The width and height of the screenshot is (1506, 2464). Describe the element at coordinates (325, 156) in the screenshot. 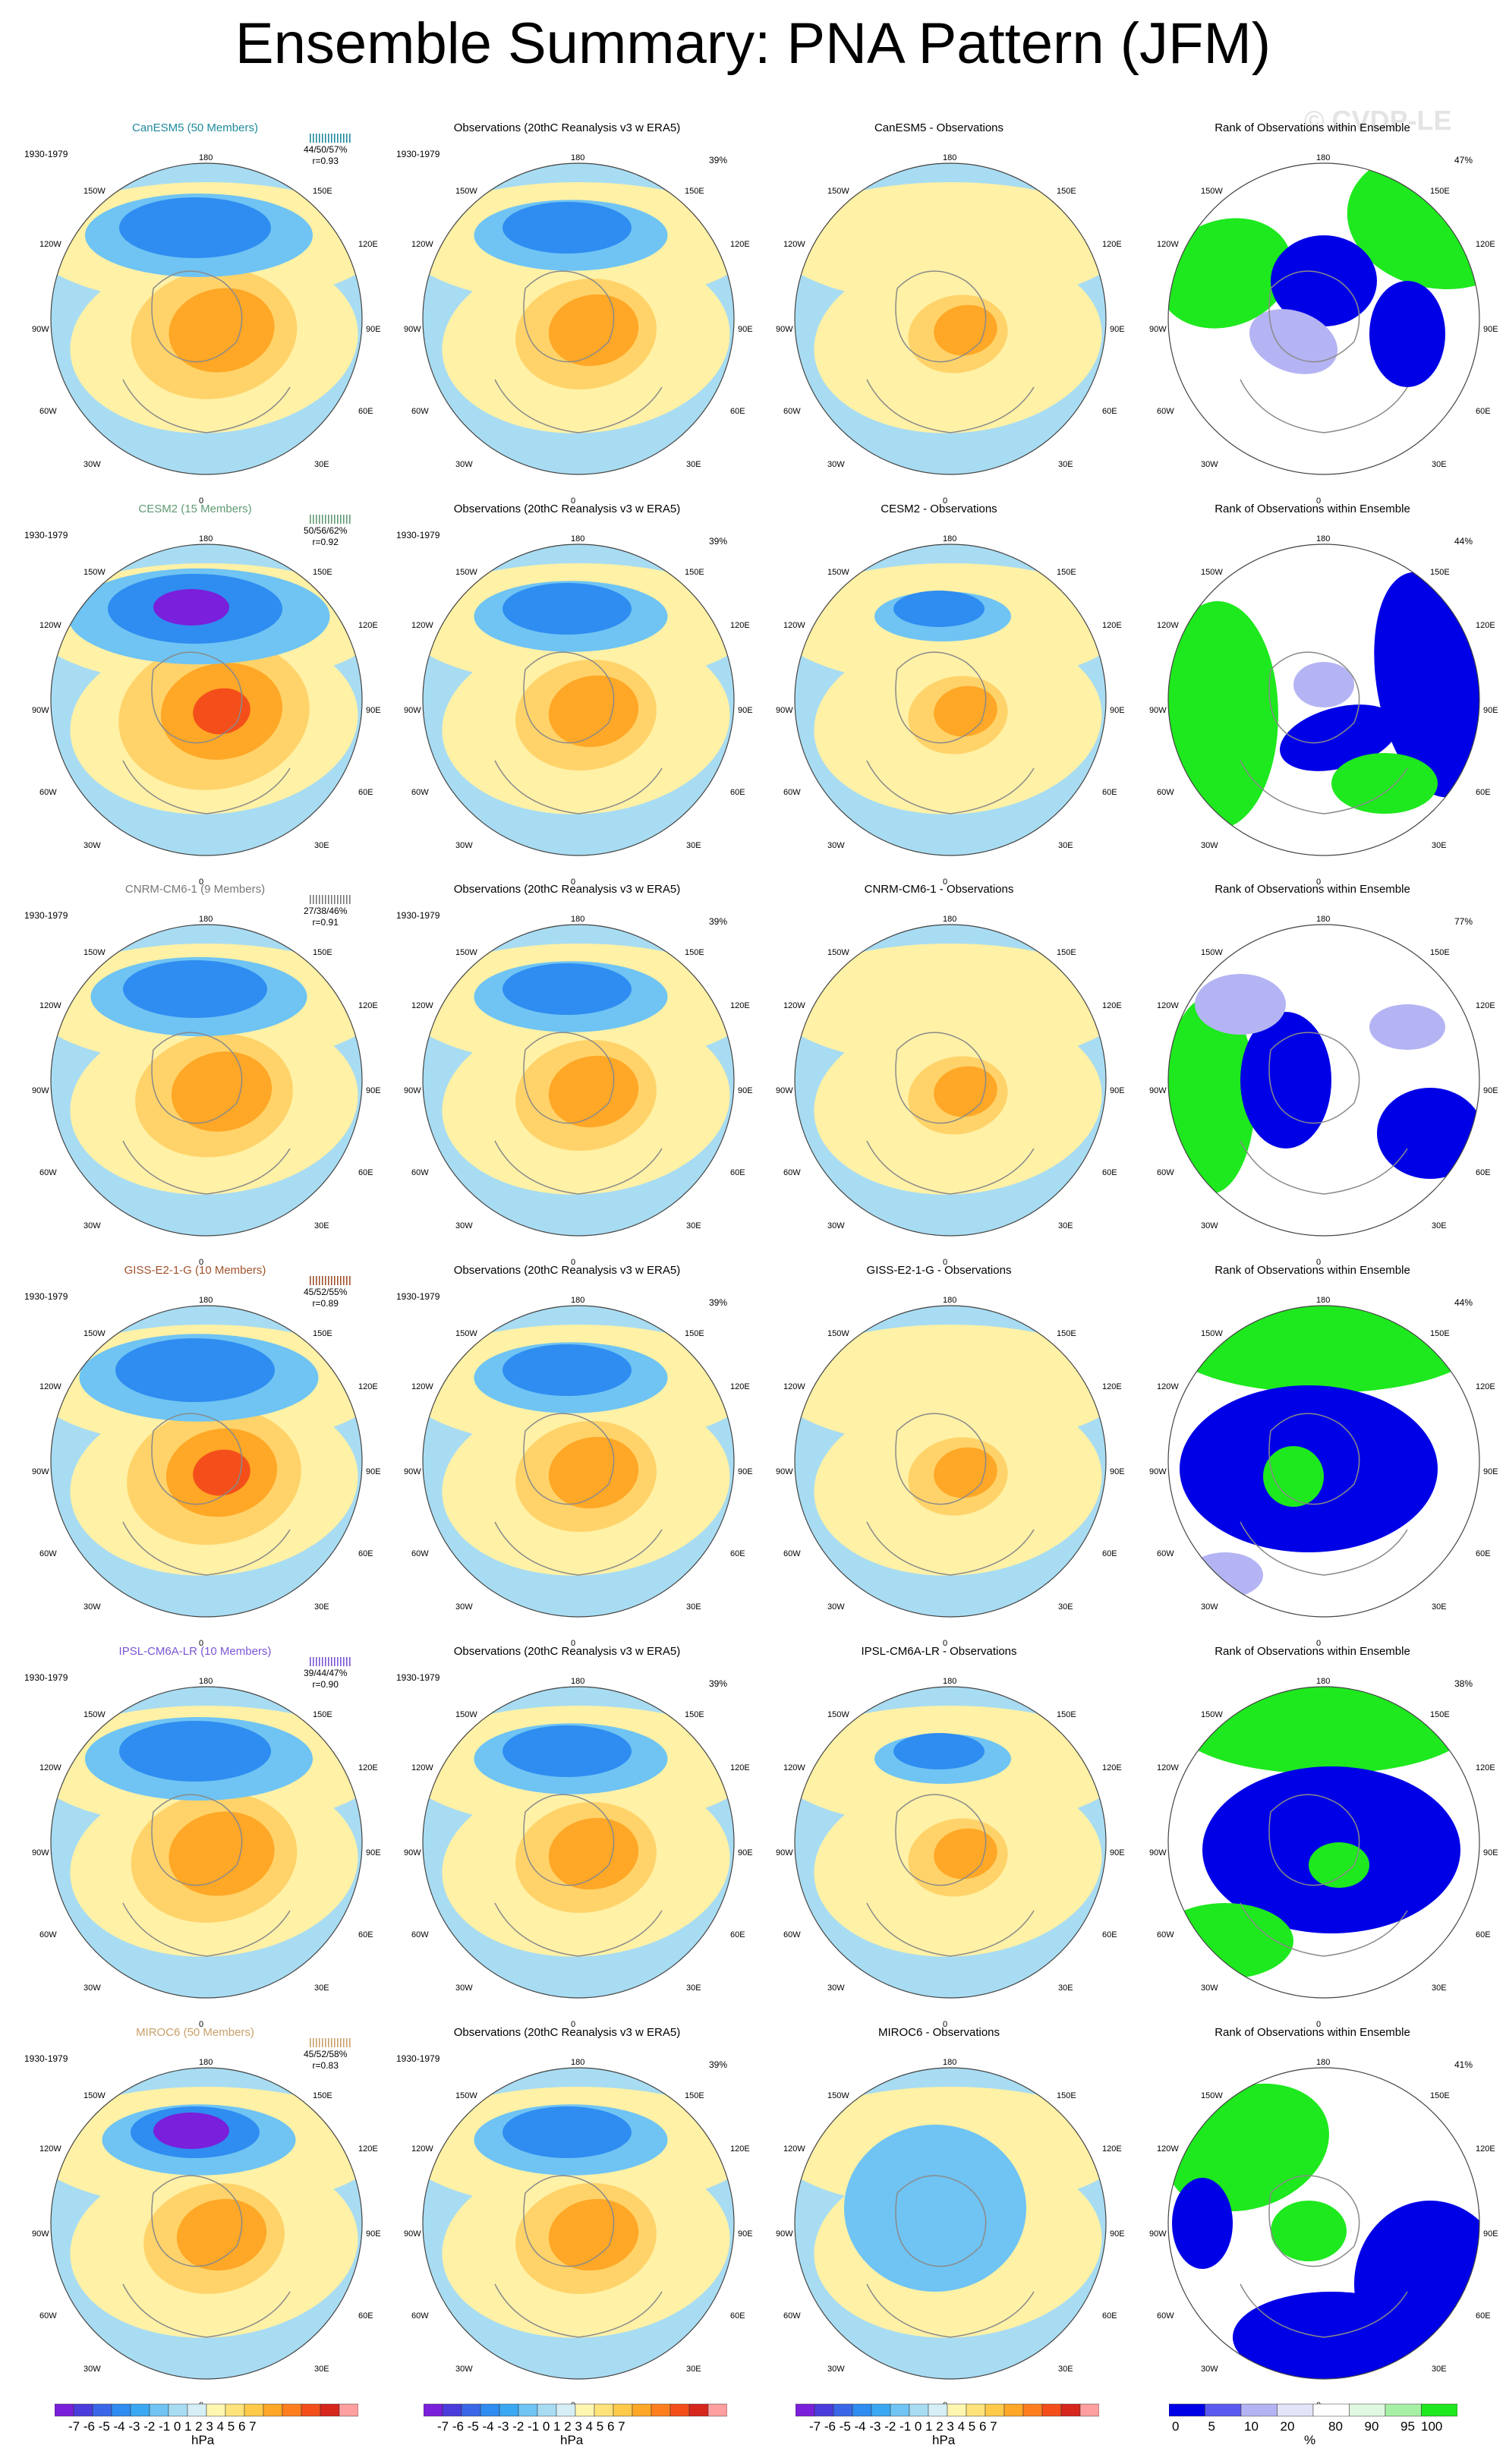

I see `model-stats: 44/50/57% r=0.93` at that location.